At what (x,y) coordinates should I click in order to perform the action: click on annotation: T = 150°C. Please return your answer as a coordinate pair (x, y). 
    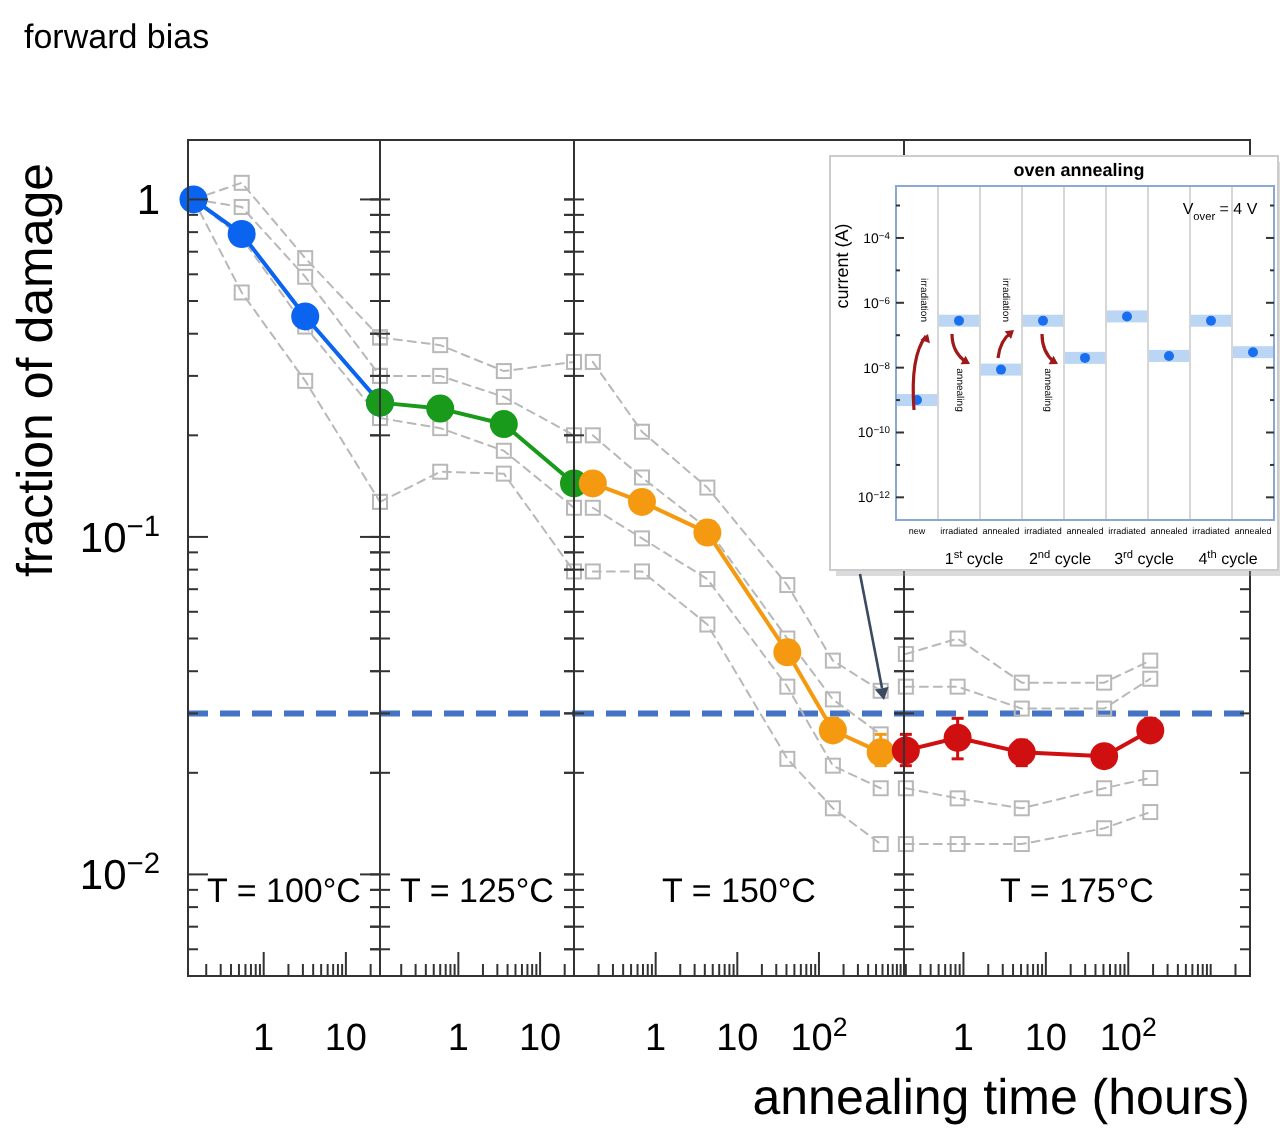
    Looking at the image, I should click on (739, 891).